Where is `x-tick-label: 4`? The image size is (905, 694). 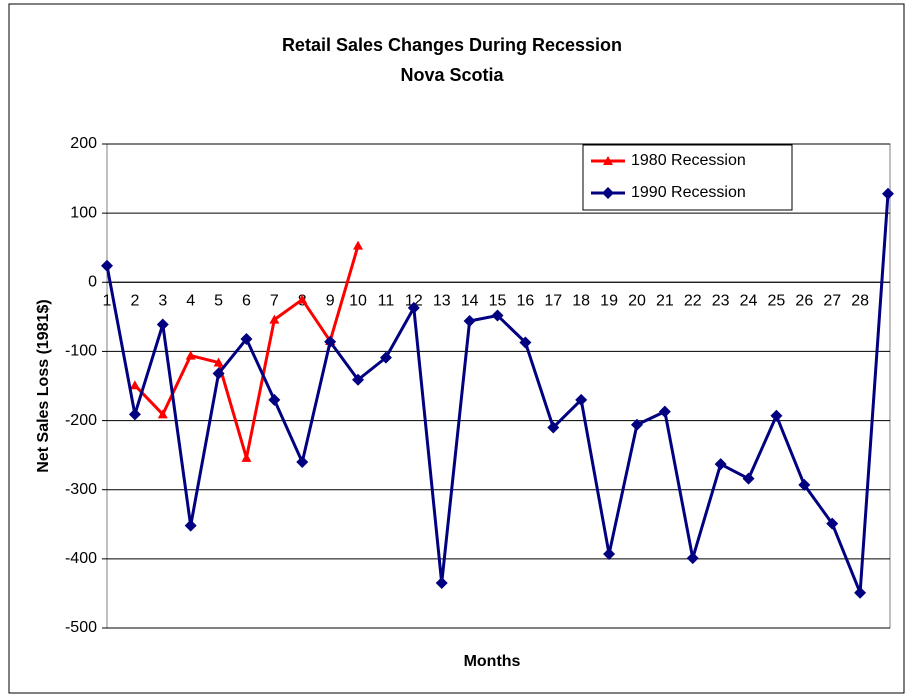 x-tick-label: 4 is located at coordinates (190, 301).